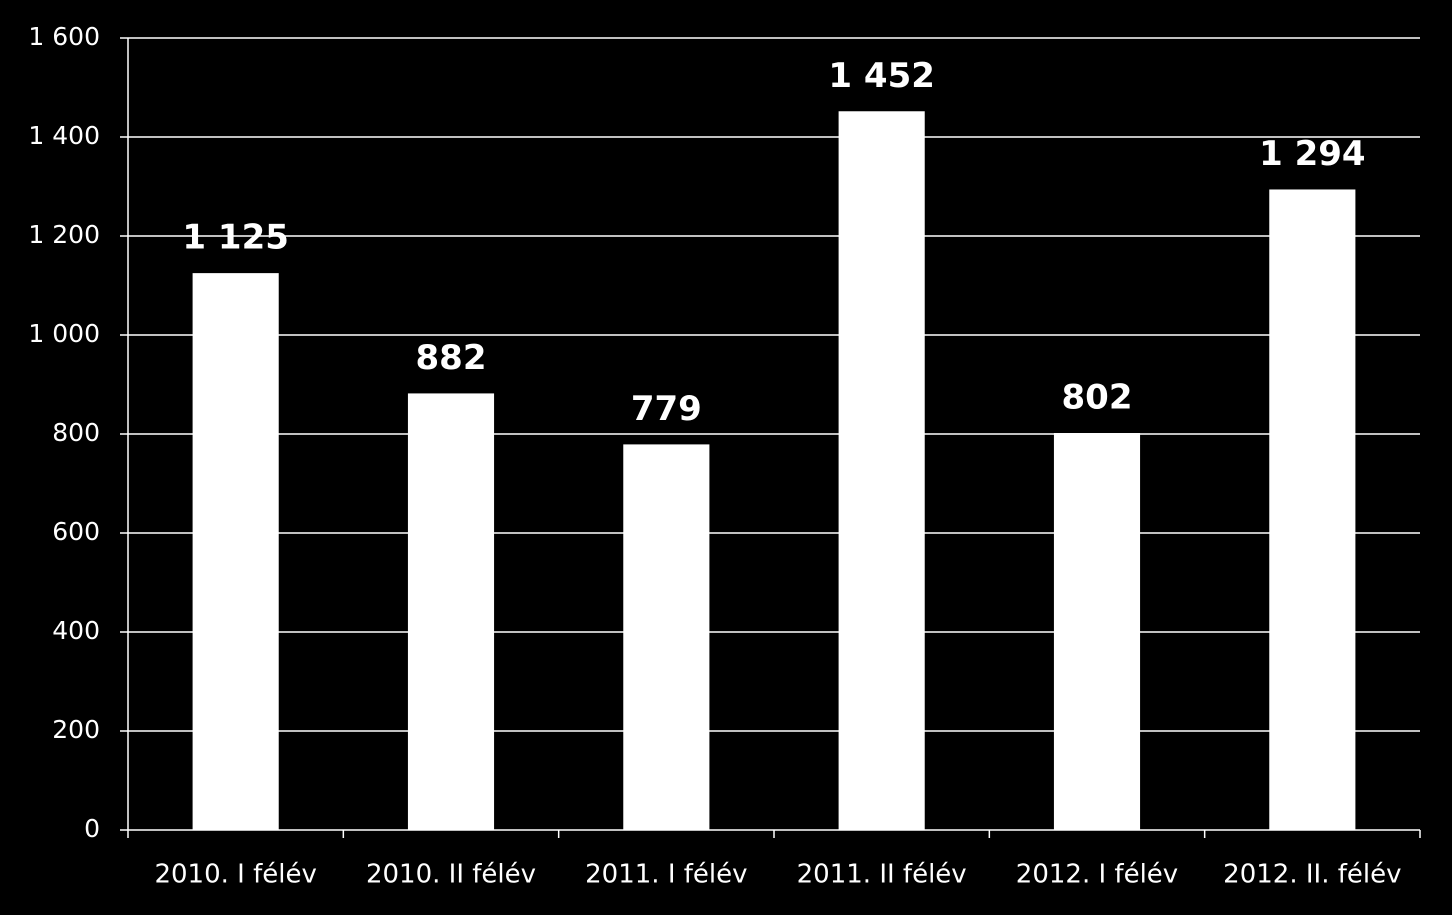 Image resolution: width=1452 pixels, height=915 pixels. Describe the element at coordinates (1097, 398) in the screenshot. I see `value-label: 802` at that location.